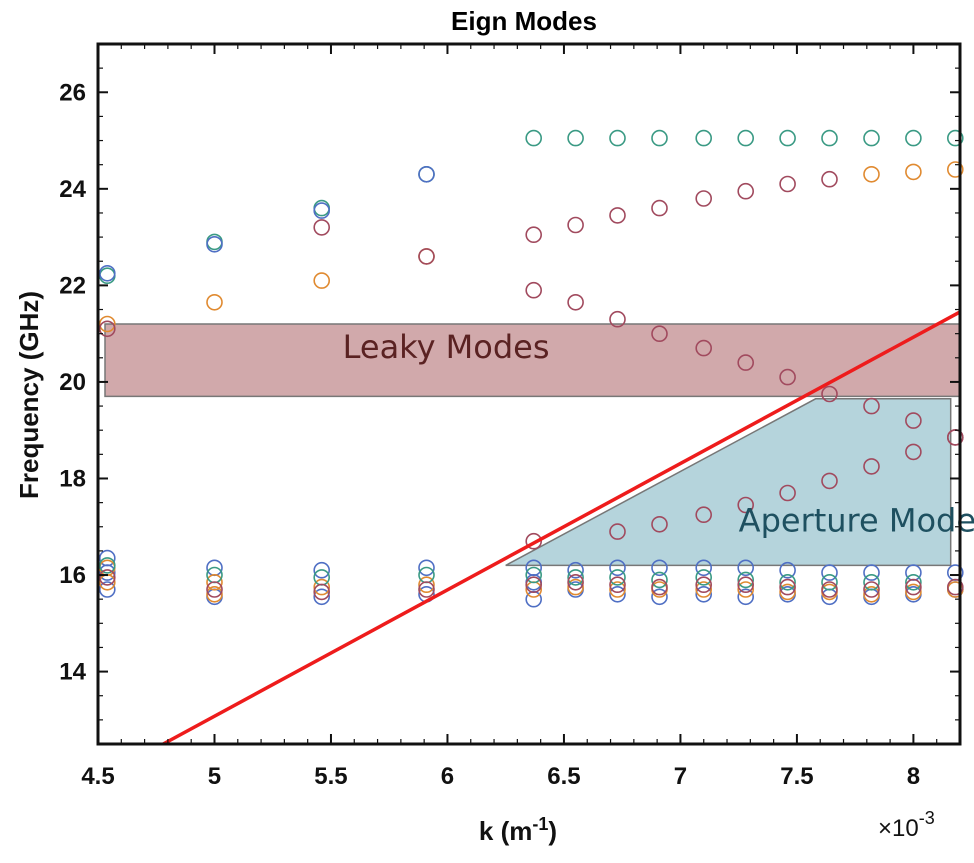 This screenshot has width=974, height=863. Describe the element at coordinates (446, 347) in the screenshot. I see `region-label-0: Leaky Modes` at that location.